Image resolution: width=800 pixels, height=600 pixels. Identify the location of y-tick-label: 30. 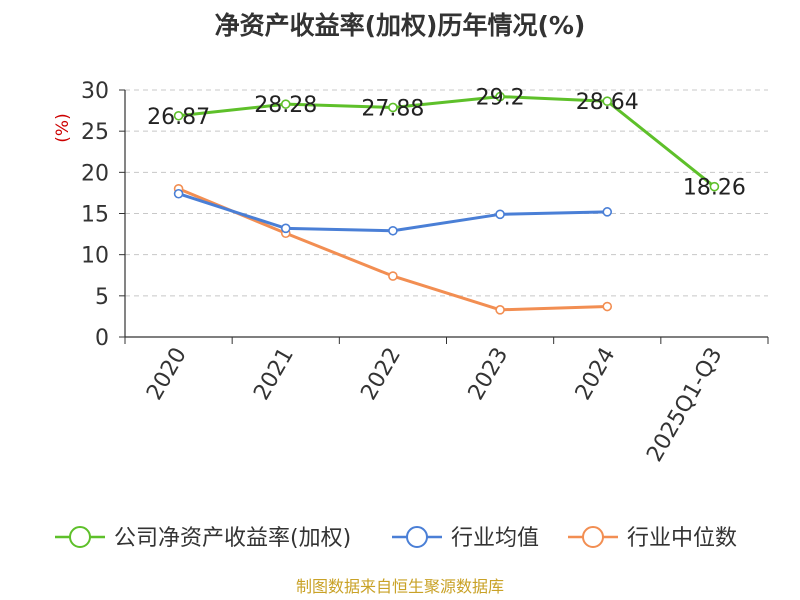
(95, 91).